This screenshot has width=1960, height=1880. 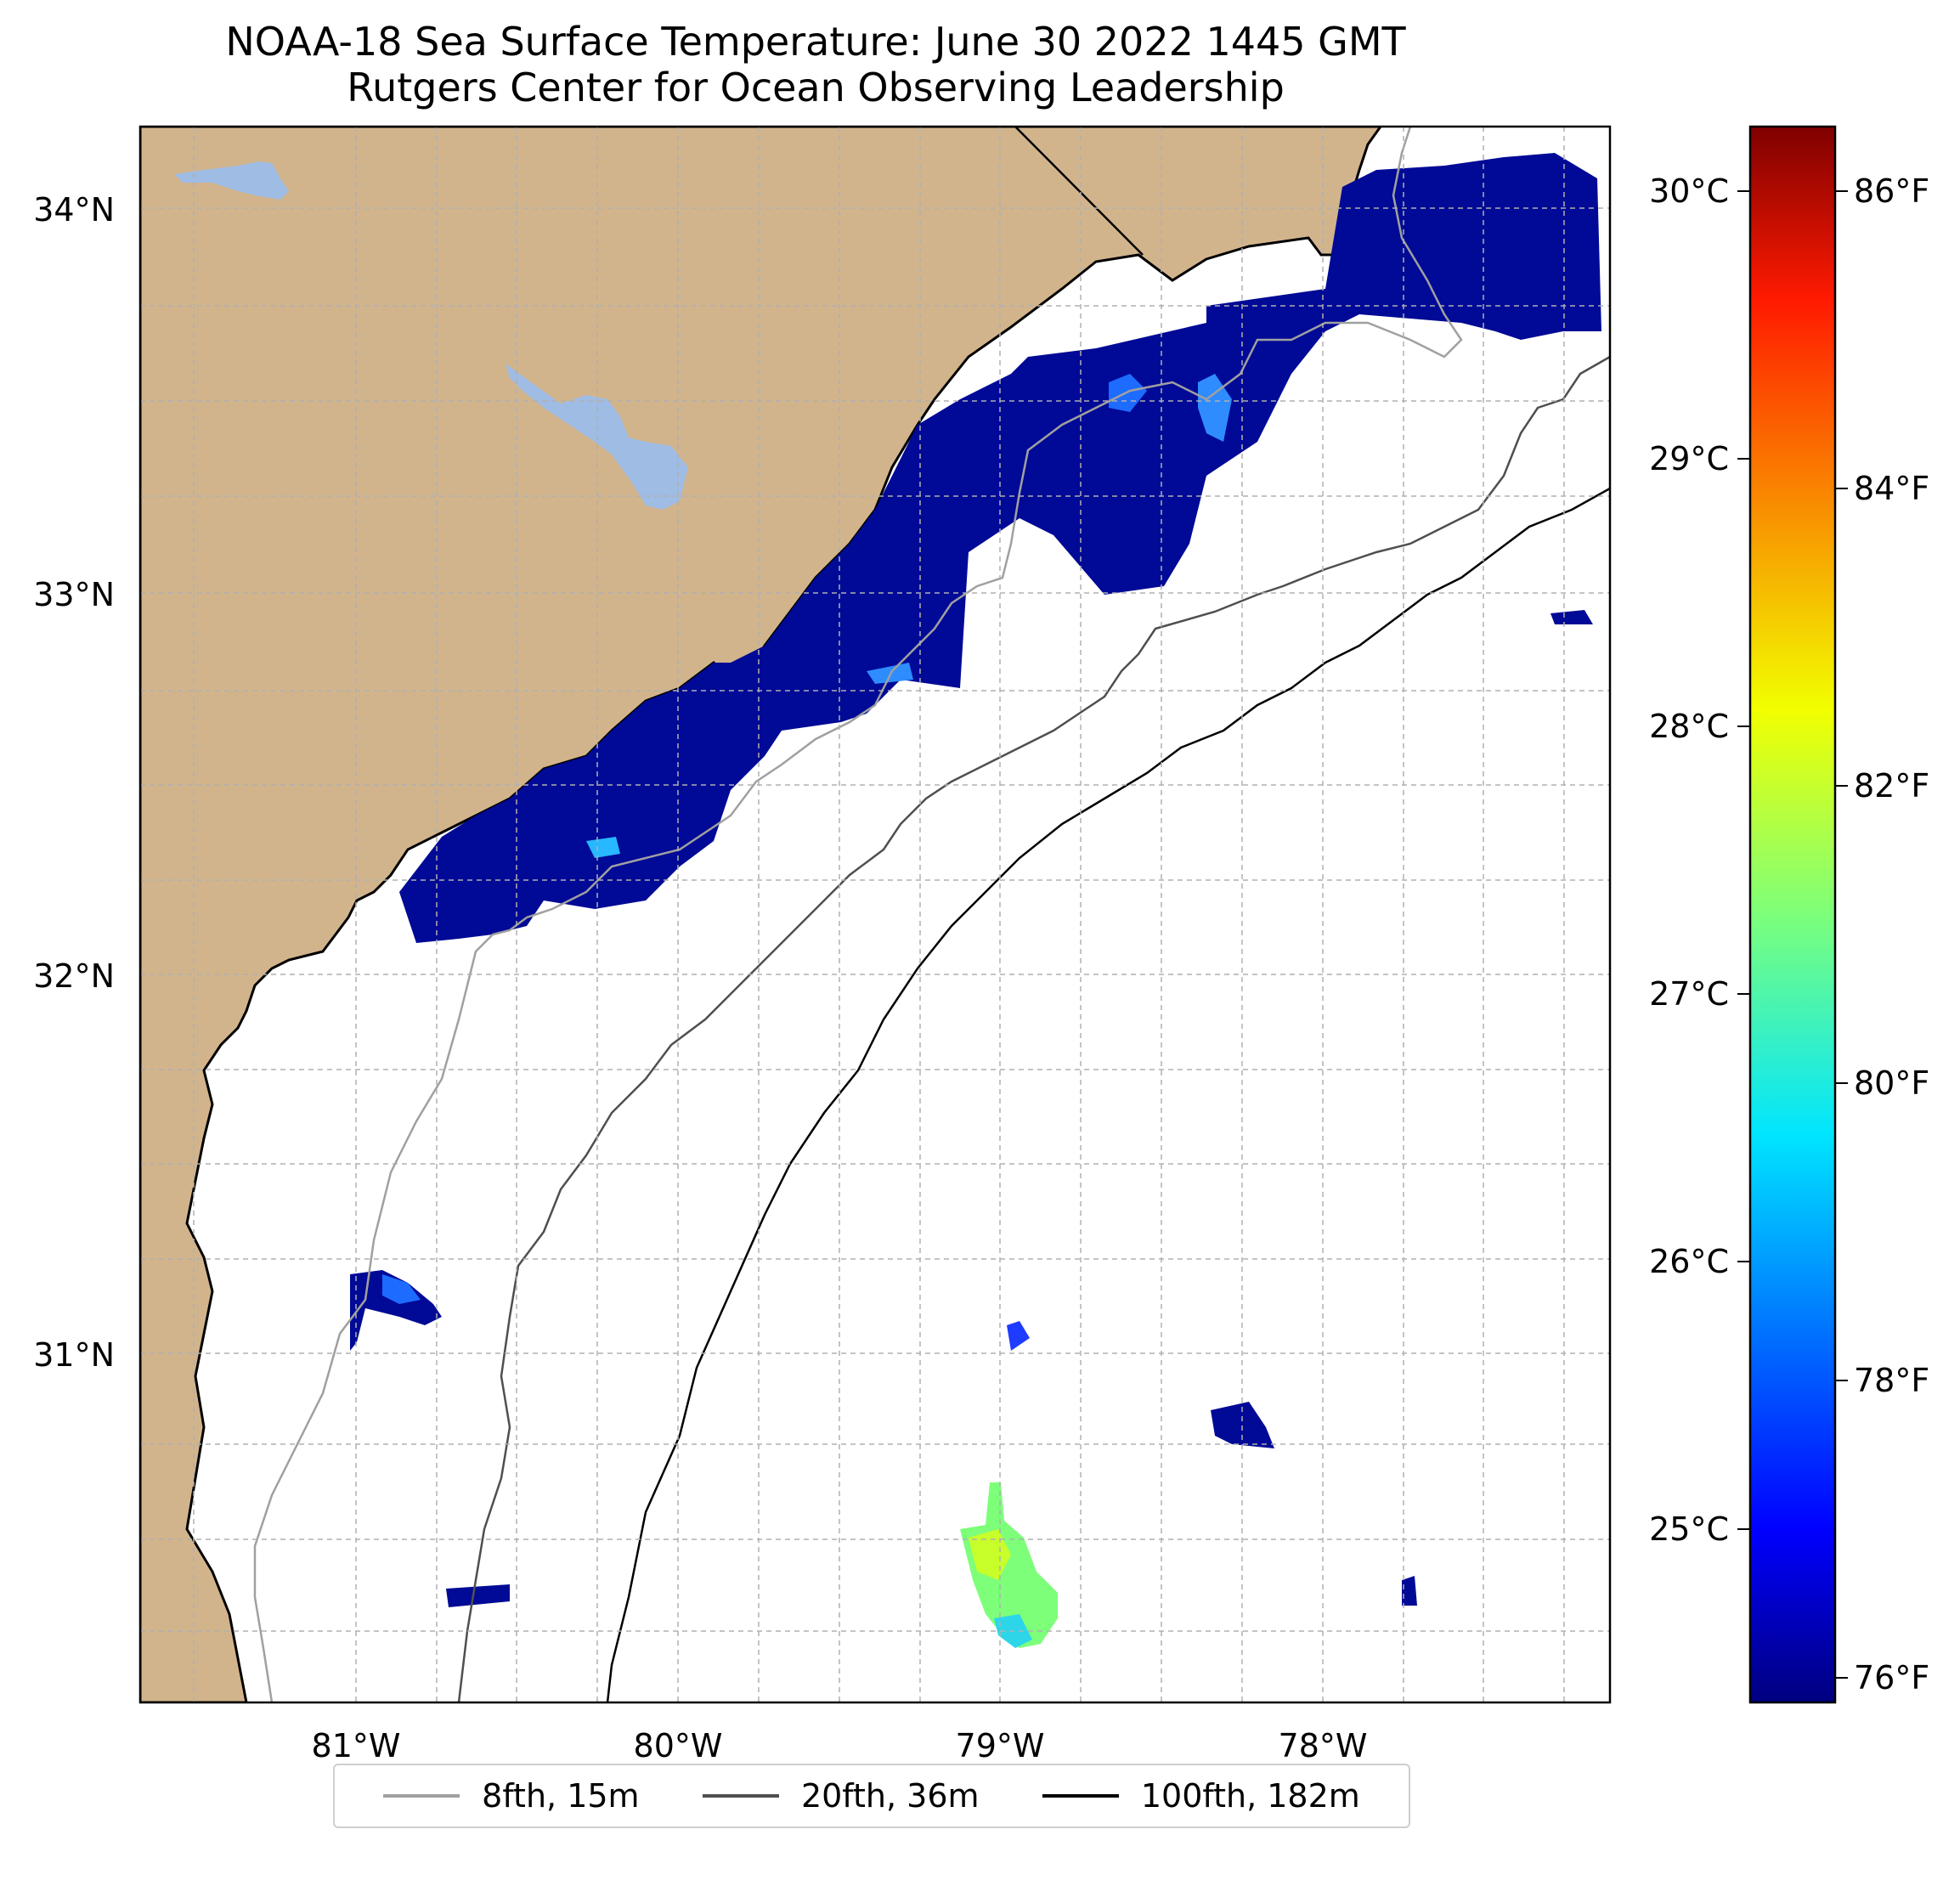 I want to click on lat-label-33: 33°N, so click(x=74, y=595).